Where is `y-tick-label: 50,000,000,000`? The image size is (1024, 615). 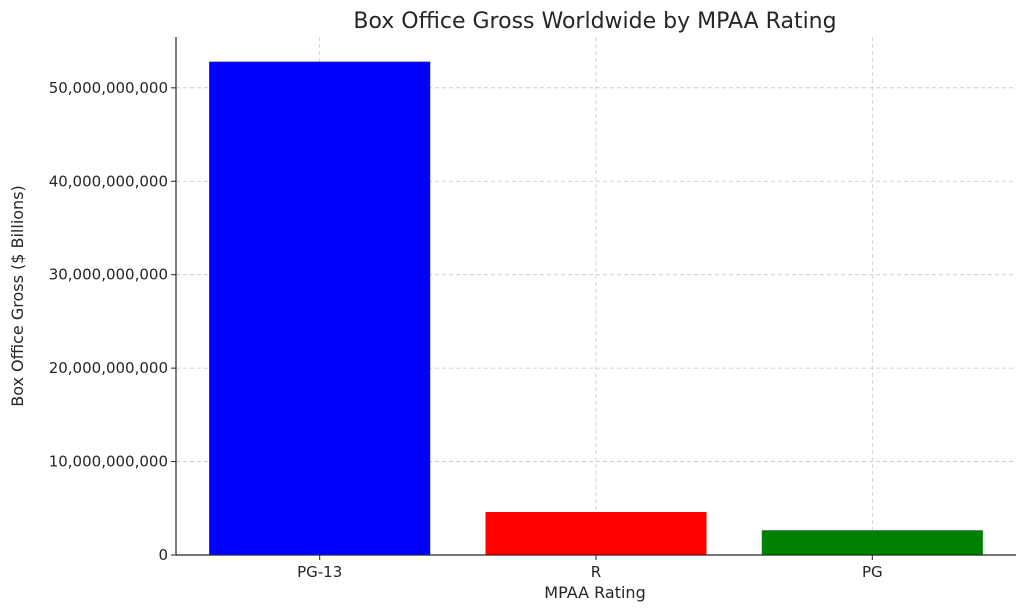
y-tick-label: 50,000,000,000 is located at coordinates (108, 88).